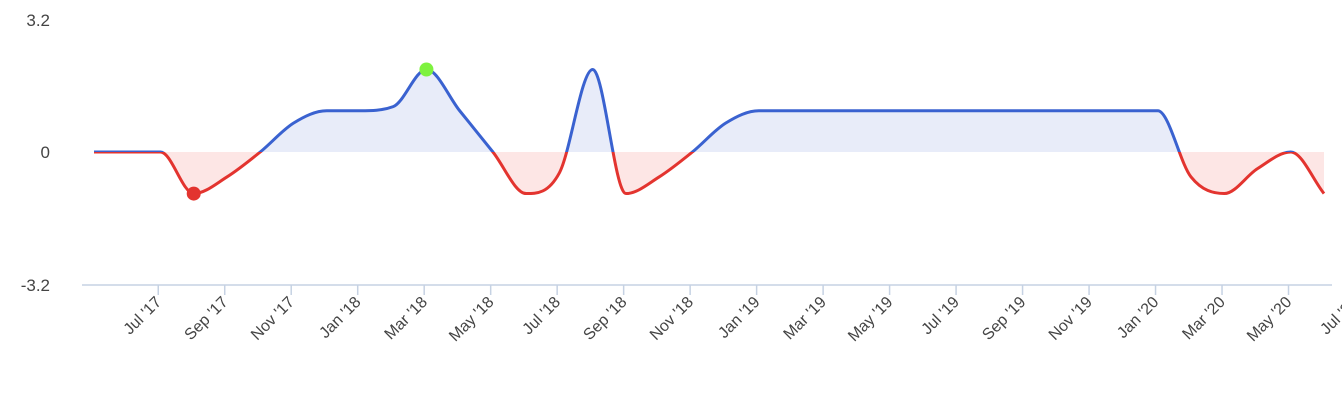 The height and width of the screenshot is (402, 1342). What do you see at coordinates (35, 285) in the screenshot?
I see `y-tick-label: -3.2` at bounding box center [35, 285].